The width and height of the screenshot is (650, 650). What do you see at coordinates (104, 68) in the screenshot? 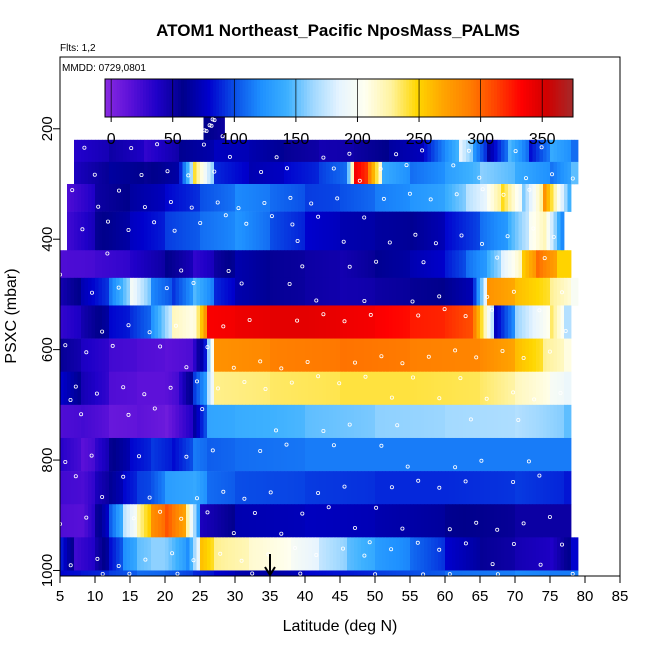
I see `dates-note: MMDD: 0729,0801` at bounding box center [104, 68].